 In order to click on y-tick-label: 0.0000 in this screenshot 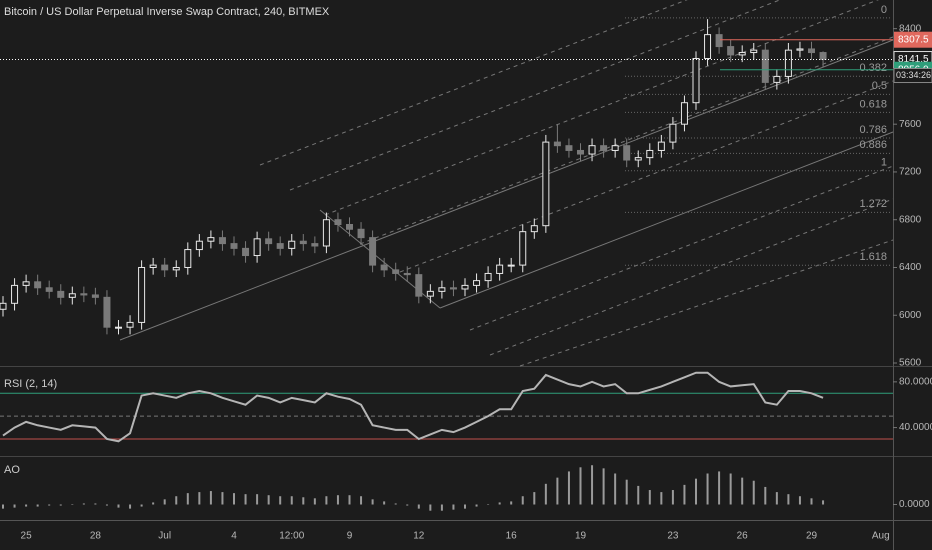, I will do `click(914, 504)`.